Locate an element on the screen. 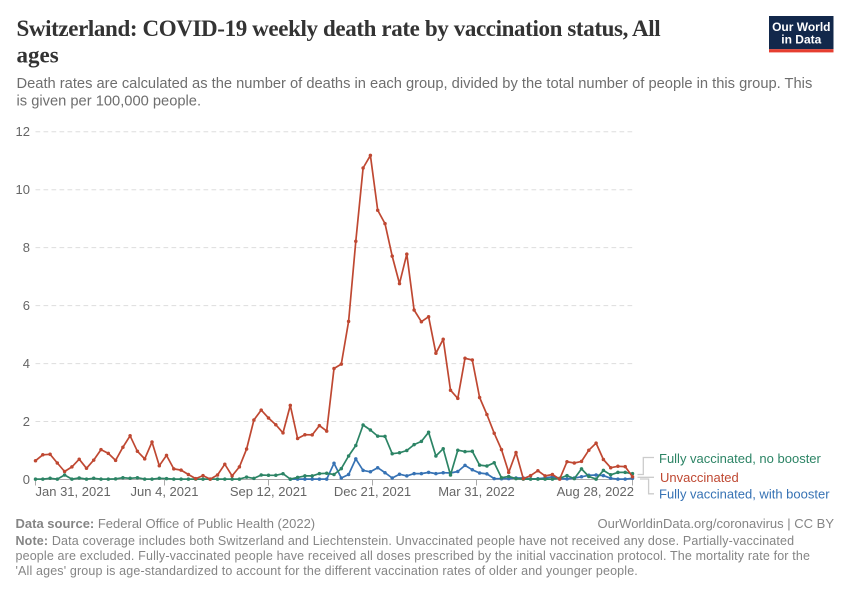 This screenshot has width=850, height=600. svg-text: Dec 21, 2021 is located at coordinates (372, 491).